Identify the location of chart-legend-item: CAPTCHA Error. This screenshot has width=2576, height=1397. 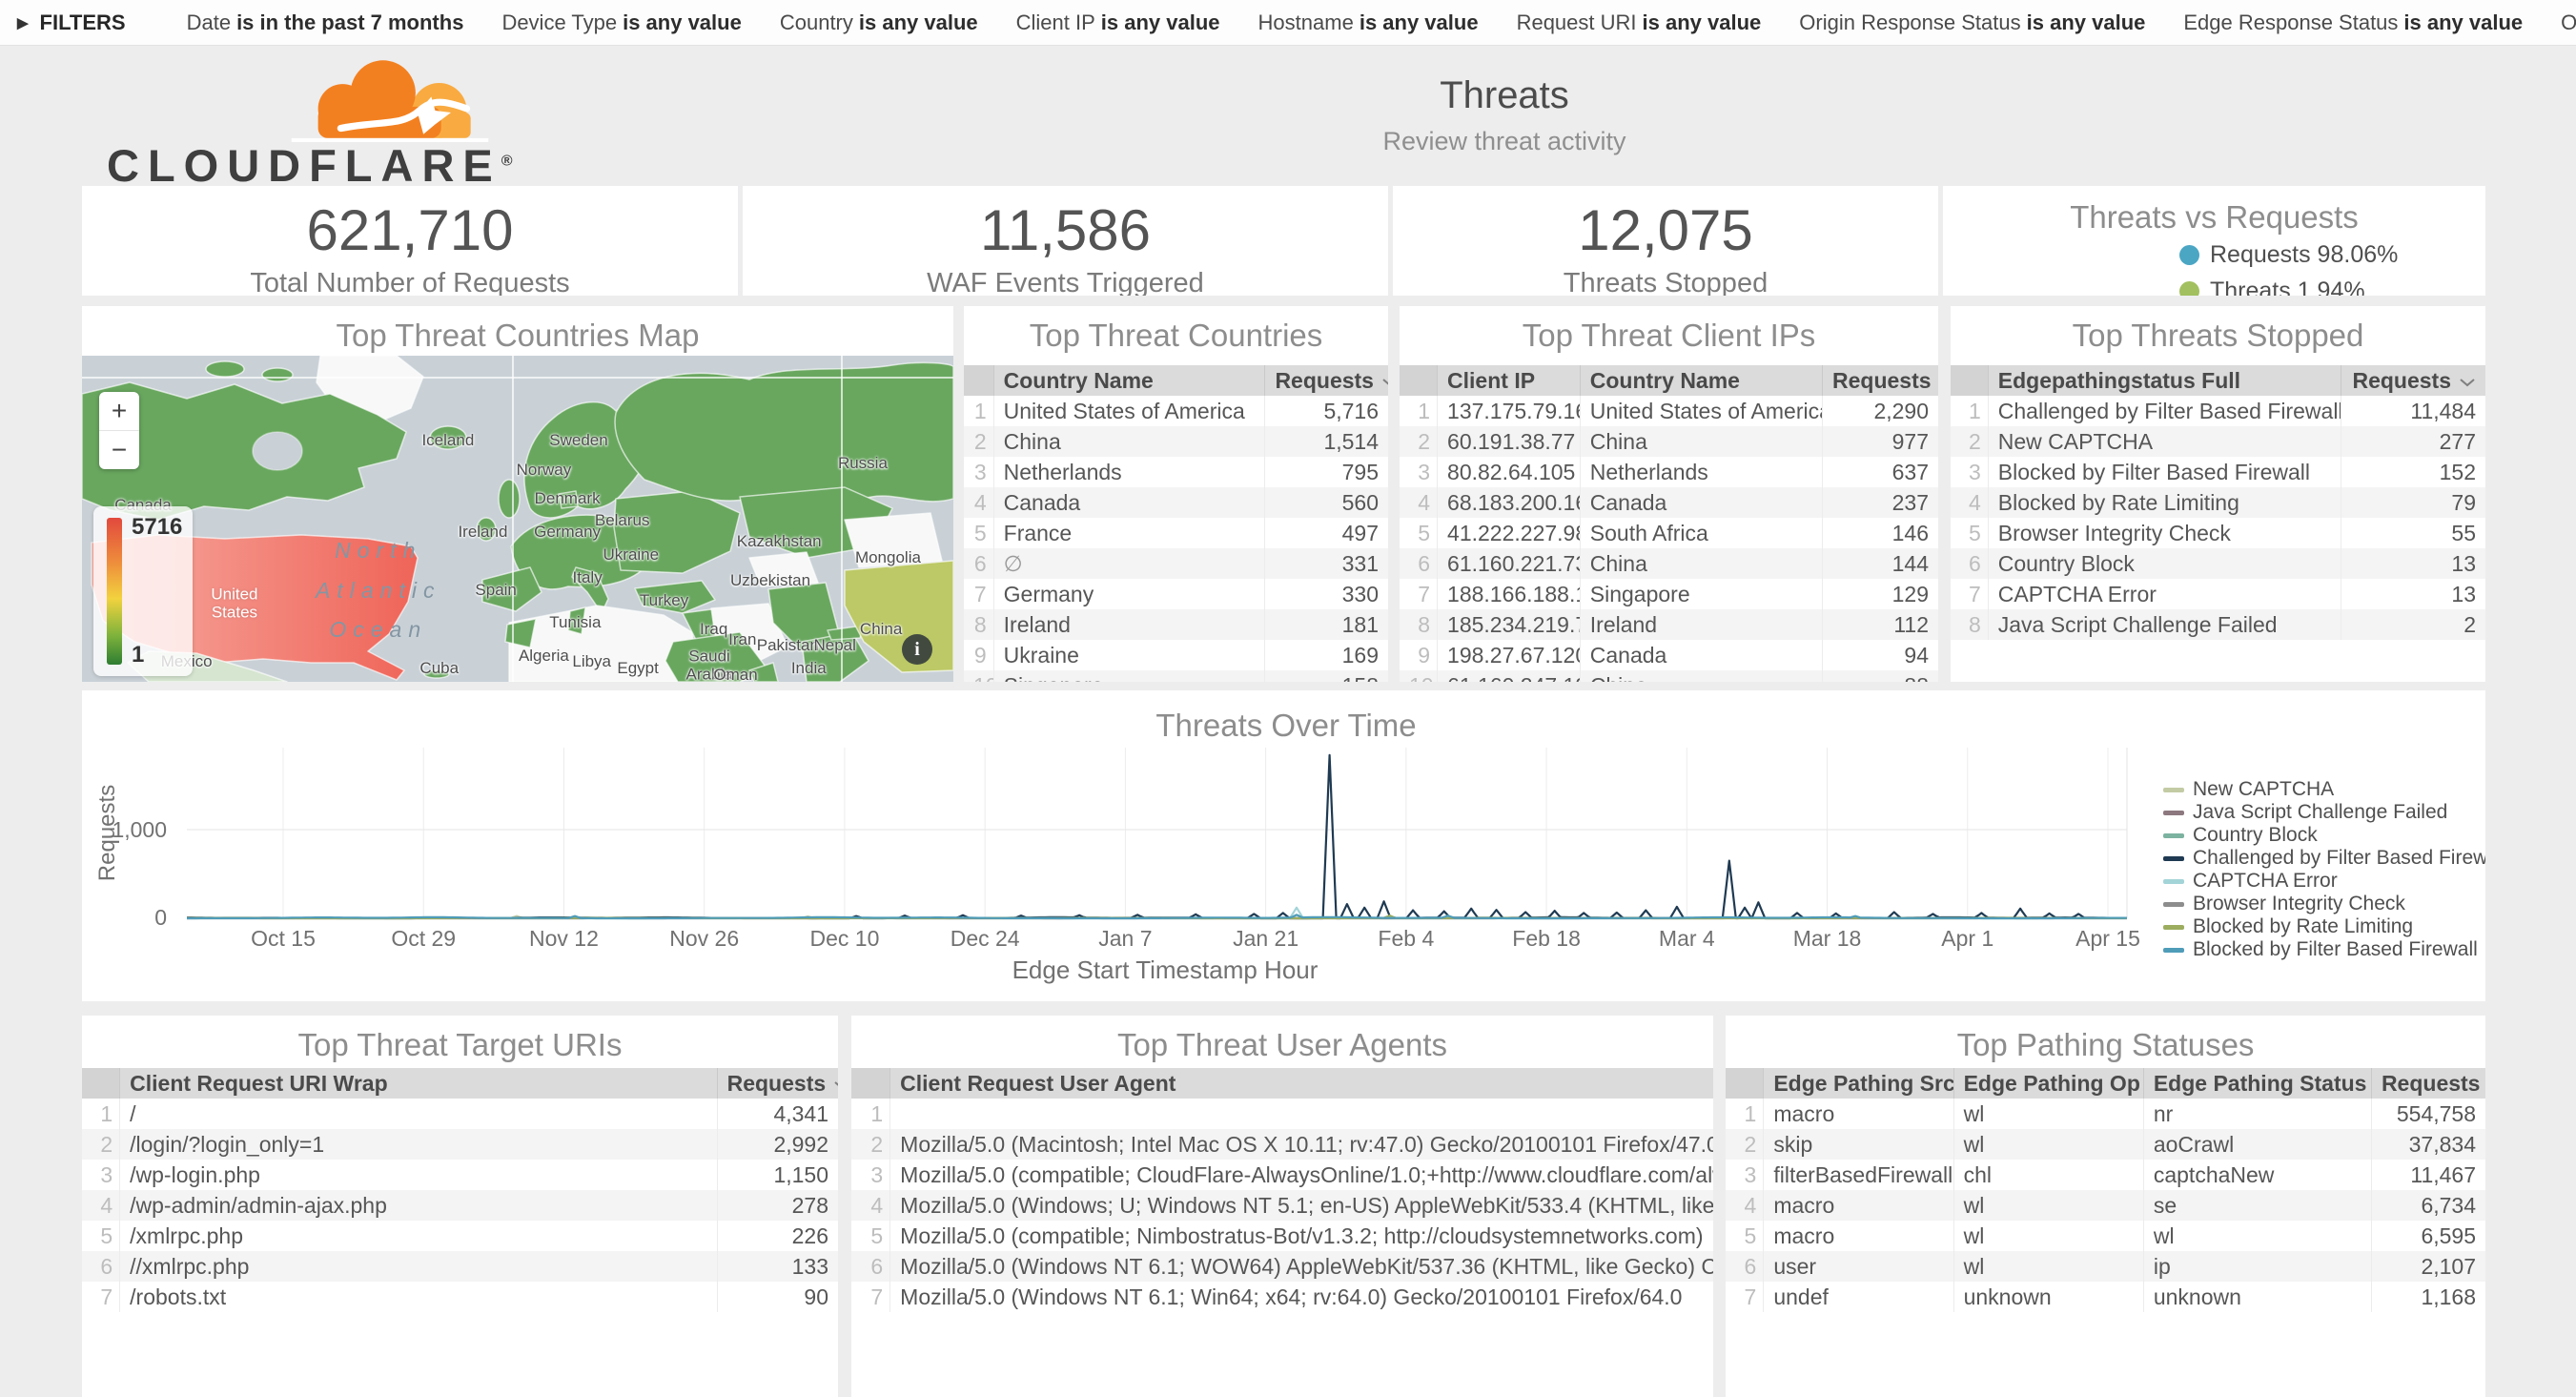
(2324, 881).